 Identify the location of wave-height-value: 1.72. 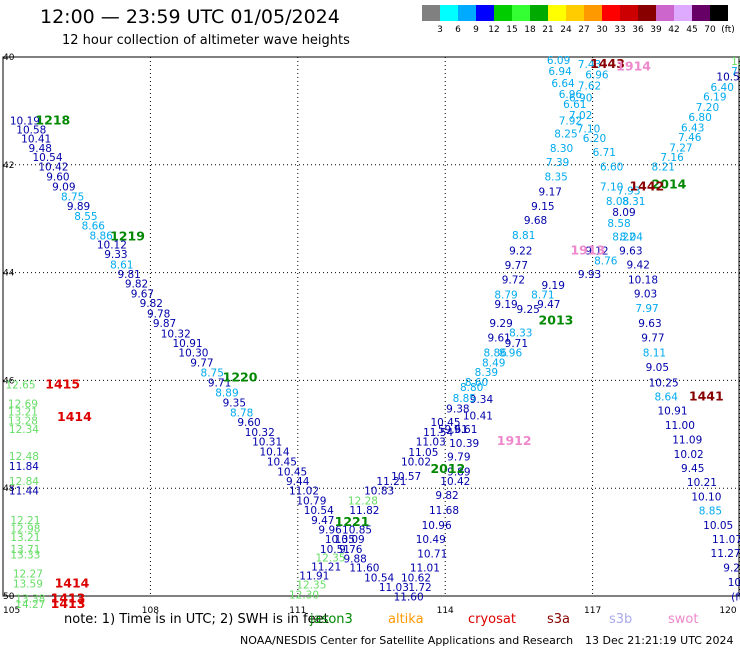
(419, 588).